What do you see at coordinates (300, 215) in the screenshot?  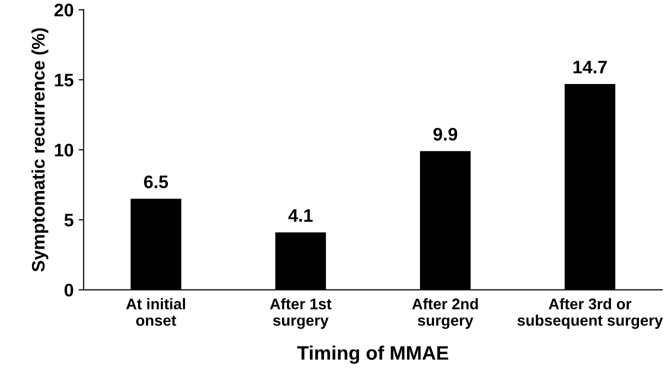 I see `data-label: 4.1` at bounding box center [300, 215].